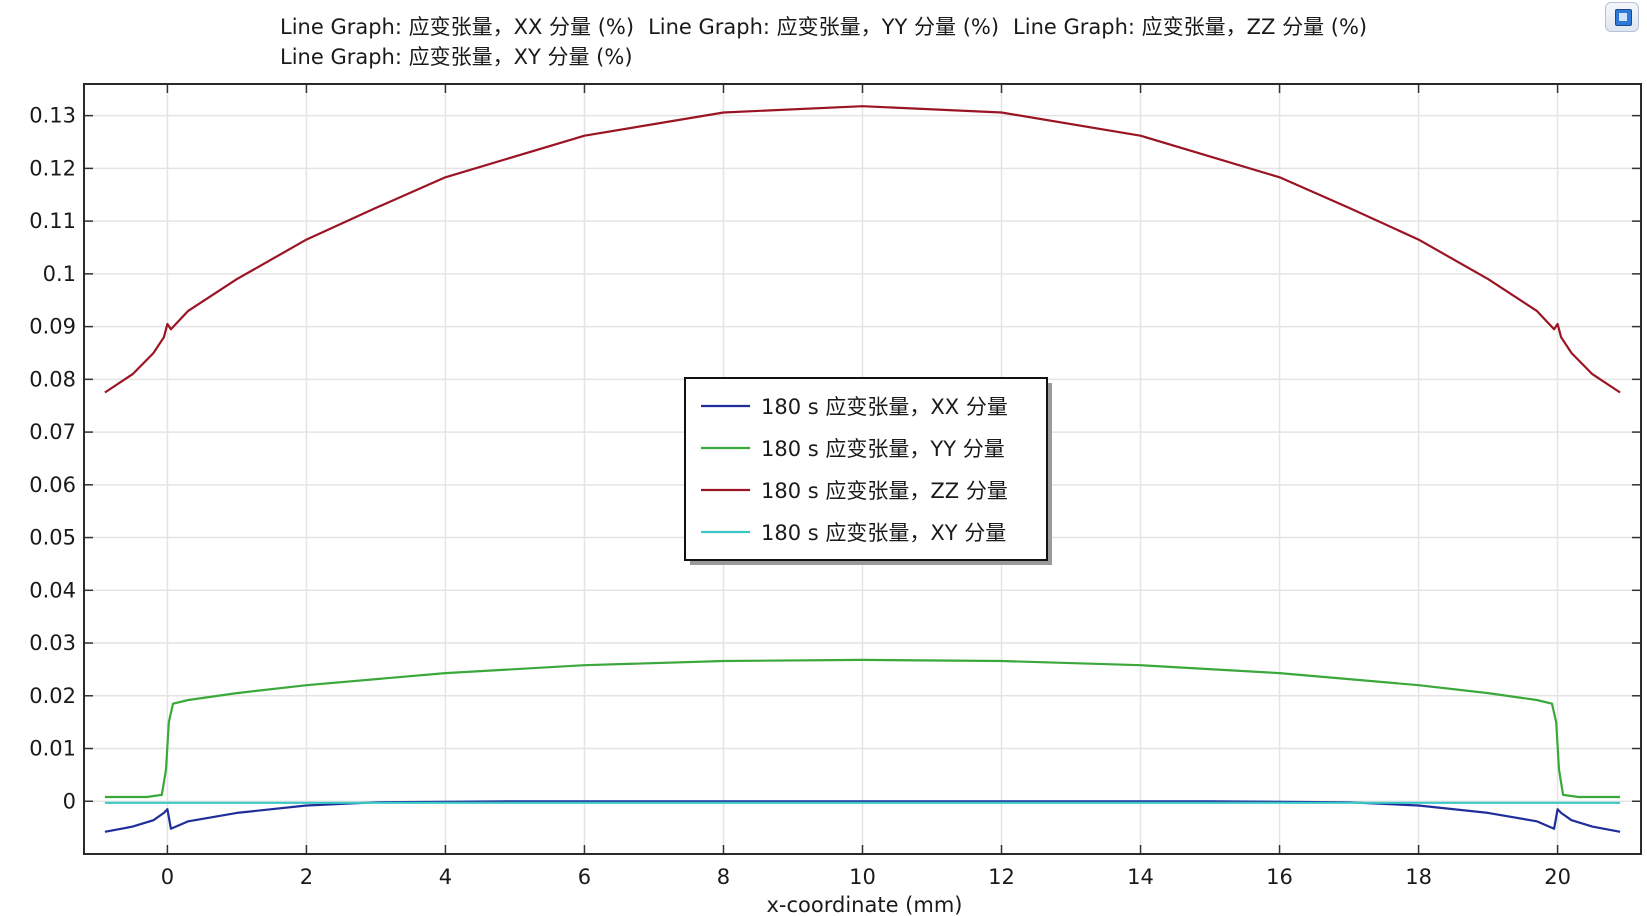 The height and width of the screenshot is (916, 1647). I want to click on y-tick-label: 0.03, so click(52, 643).